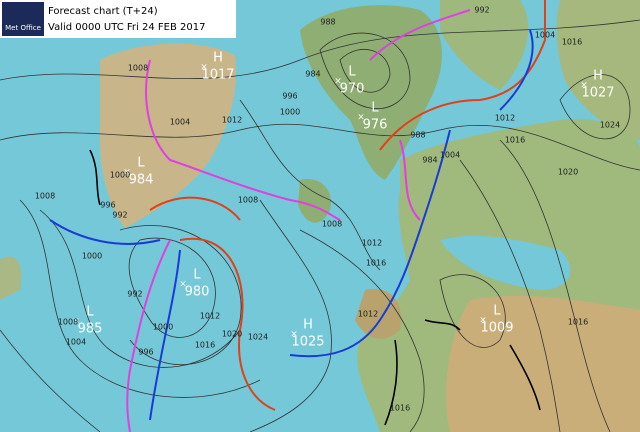  I want to click on center-pressure: 985, so click(90, 329).